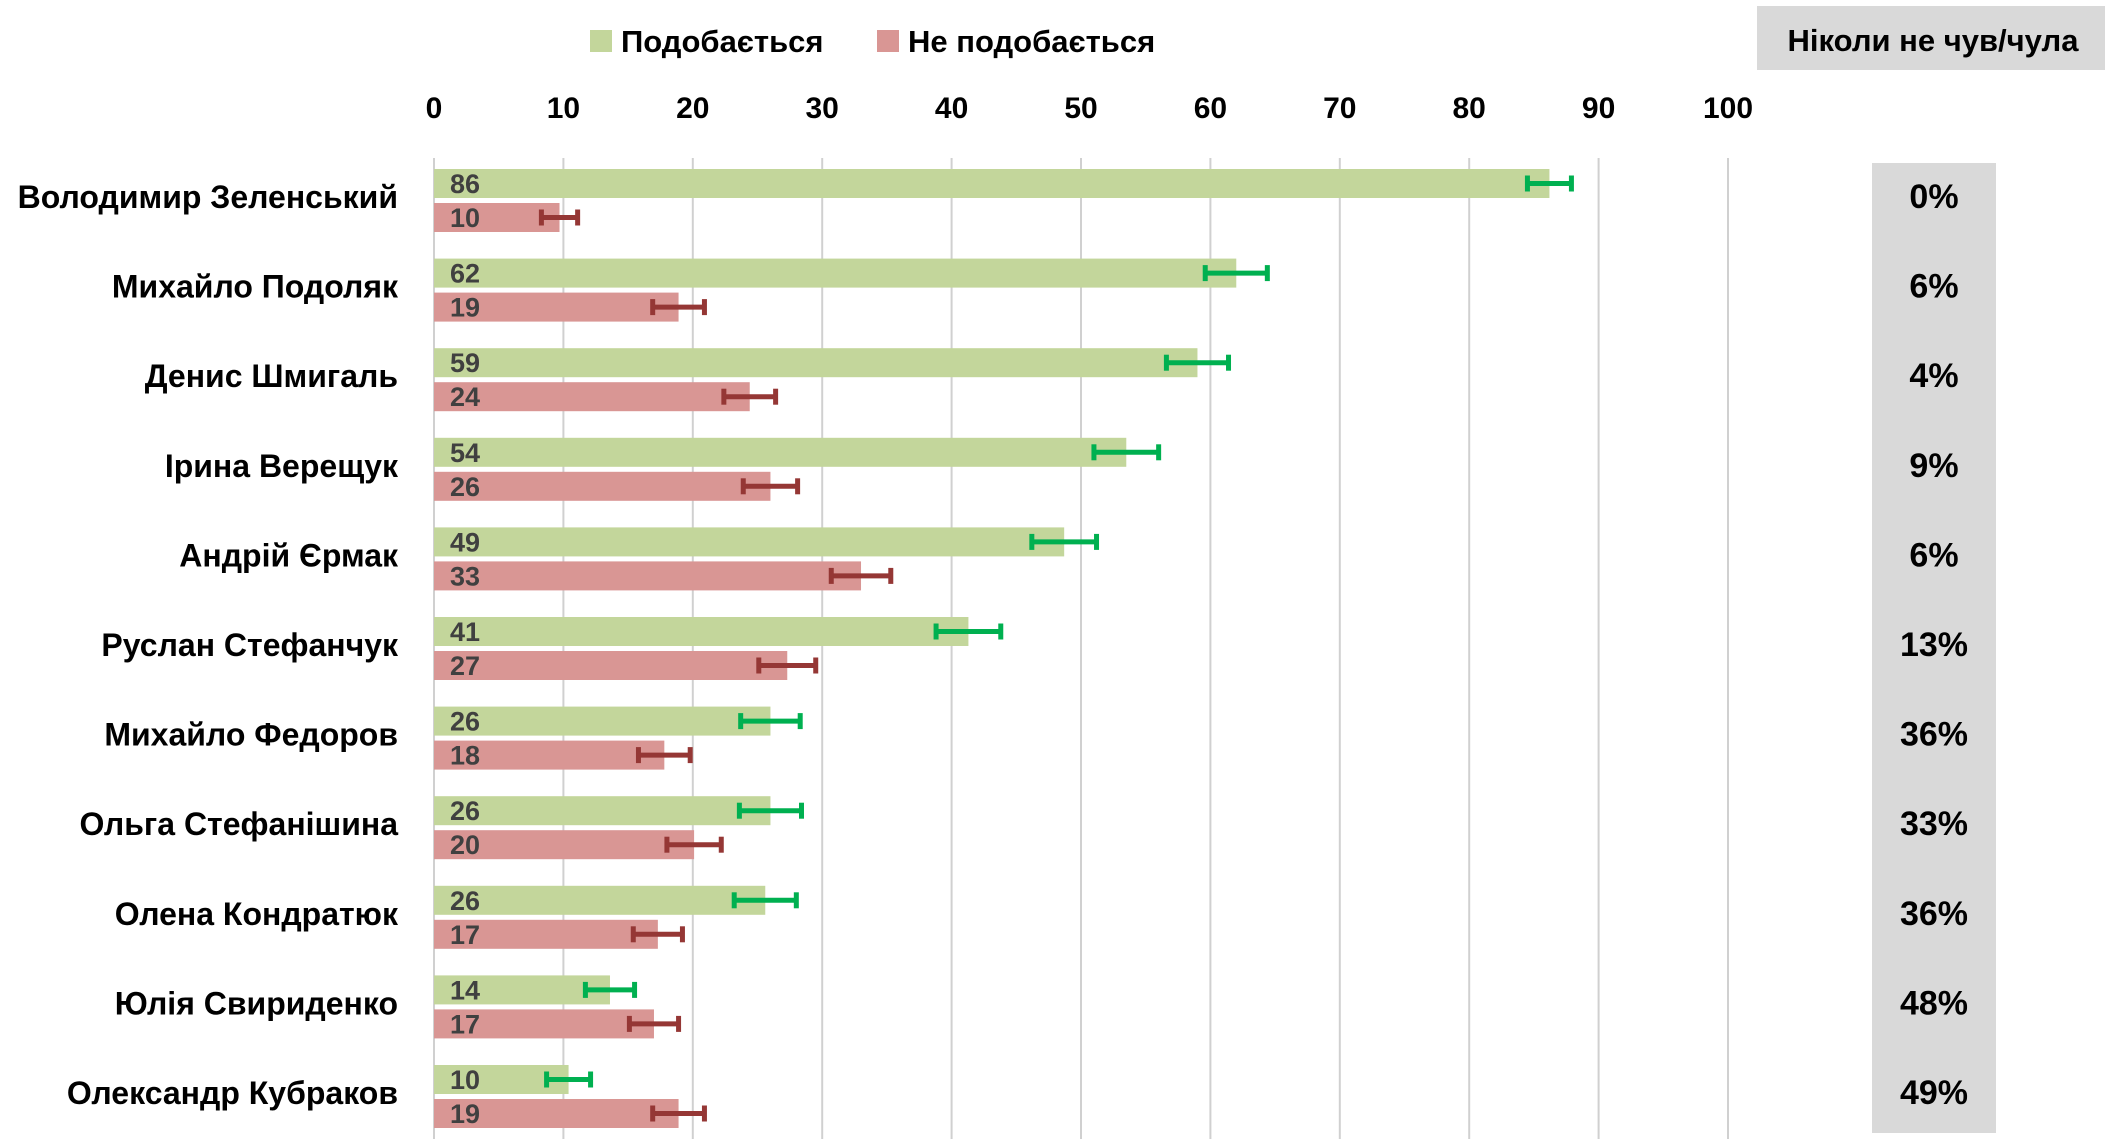 The height and width of the screenshot is (1139, 2105). I want to click on category-label: Ірина Верещук, so click(282, 466).